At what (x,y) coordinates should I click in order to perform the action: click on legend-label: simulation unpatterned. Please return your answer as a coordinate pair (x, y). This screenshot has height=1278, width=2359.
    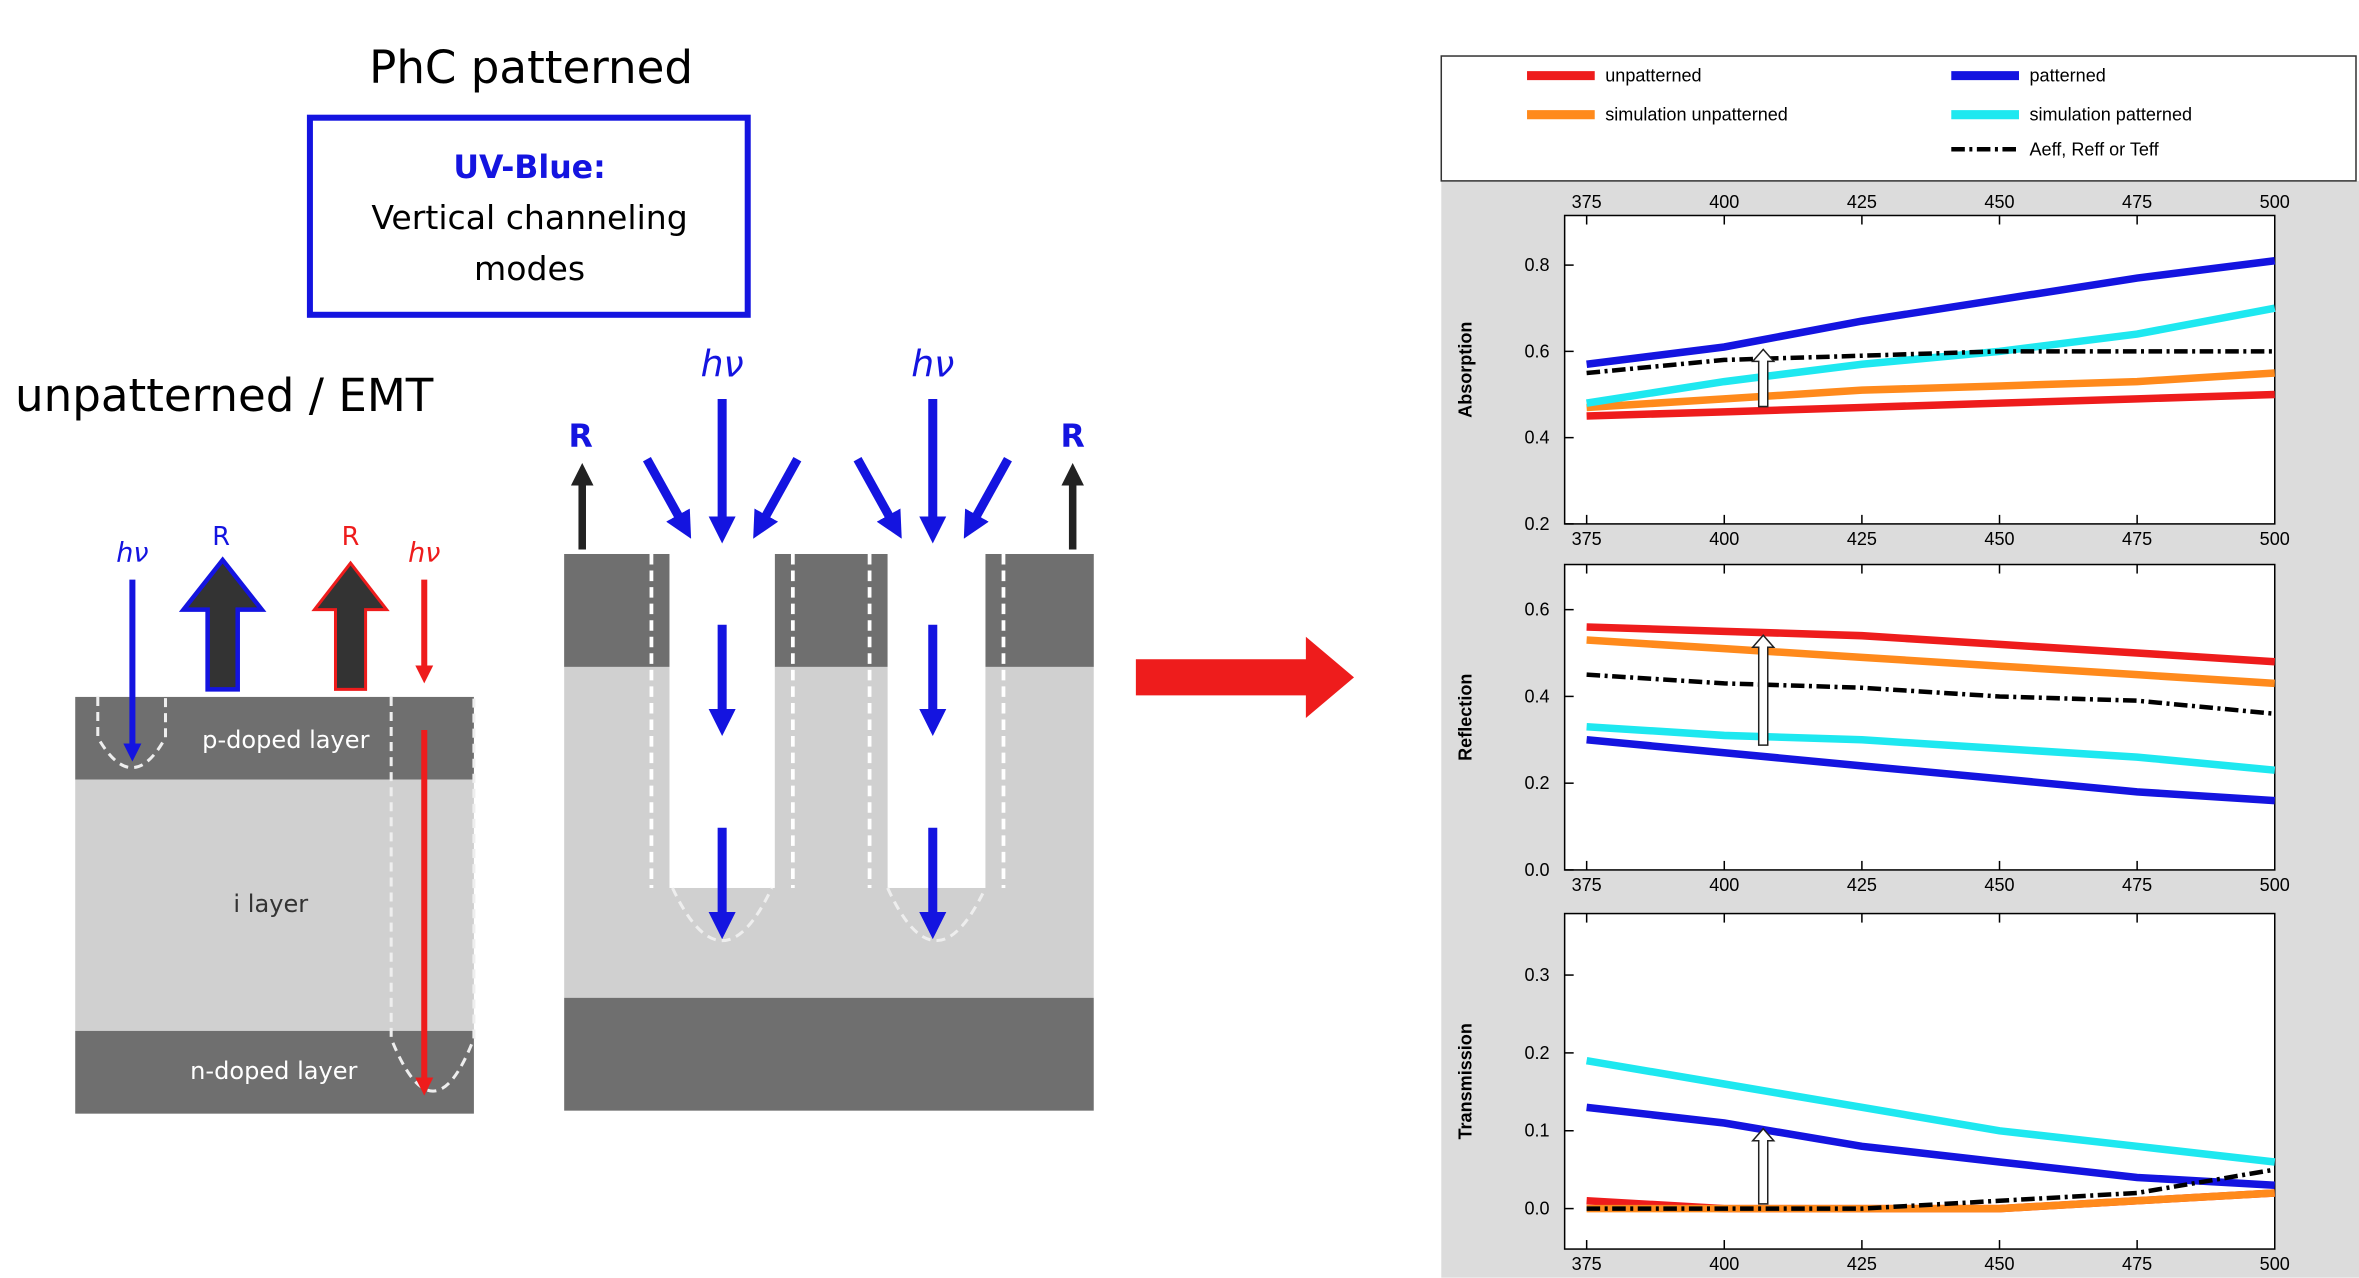
    Looking at the image, I should click on (1696, 115).